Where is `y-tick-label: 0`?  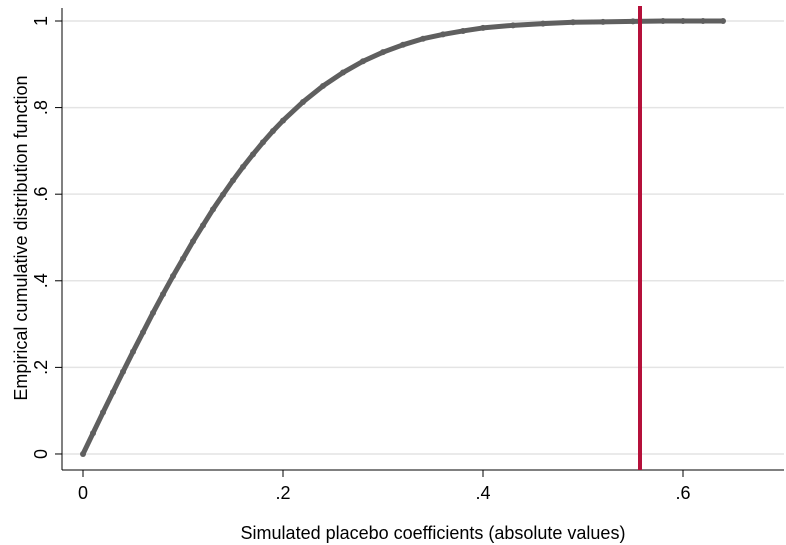
y-tick-label: 0 is located at coordinates (41, 454).